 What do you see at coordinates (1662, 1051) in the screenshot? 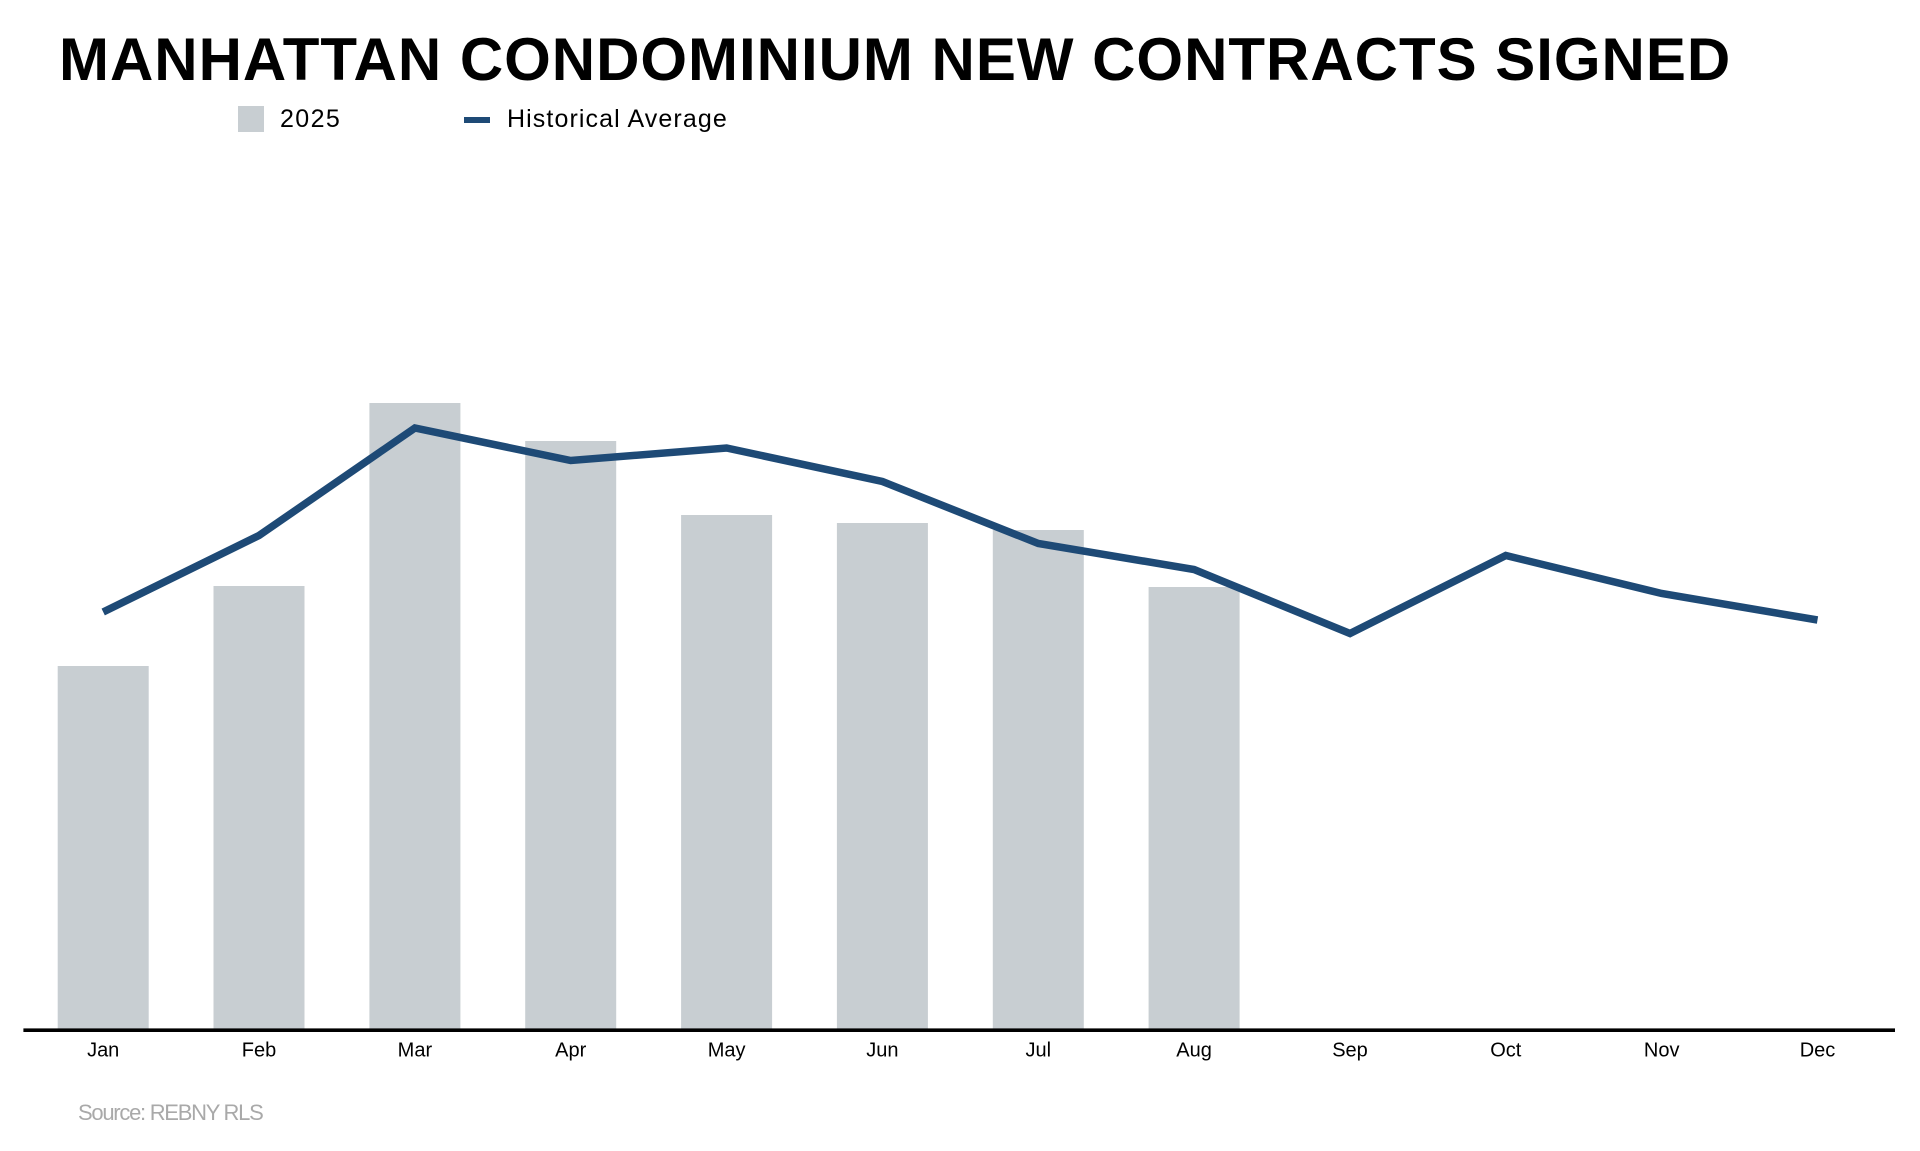
I see `svg-text: Nov` at bounding box center [1662, 1051].